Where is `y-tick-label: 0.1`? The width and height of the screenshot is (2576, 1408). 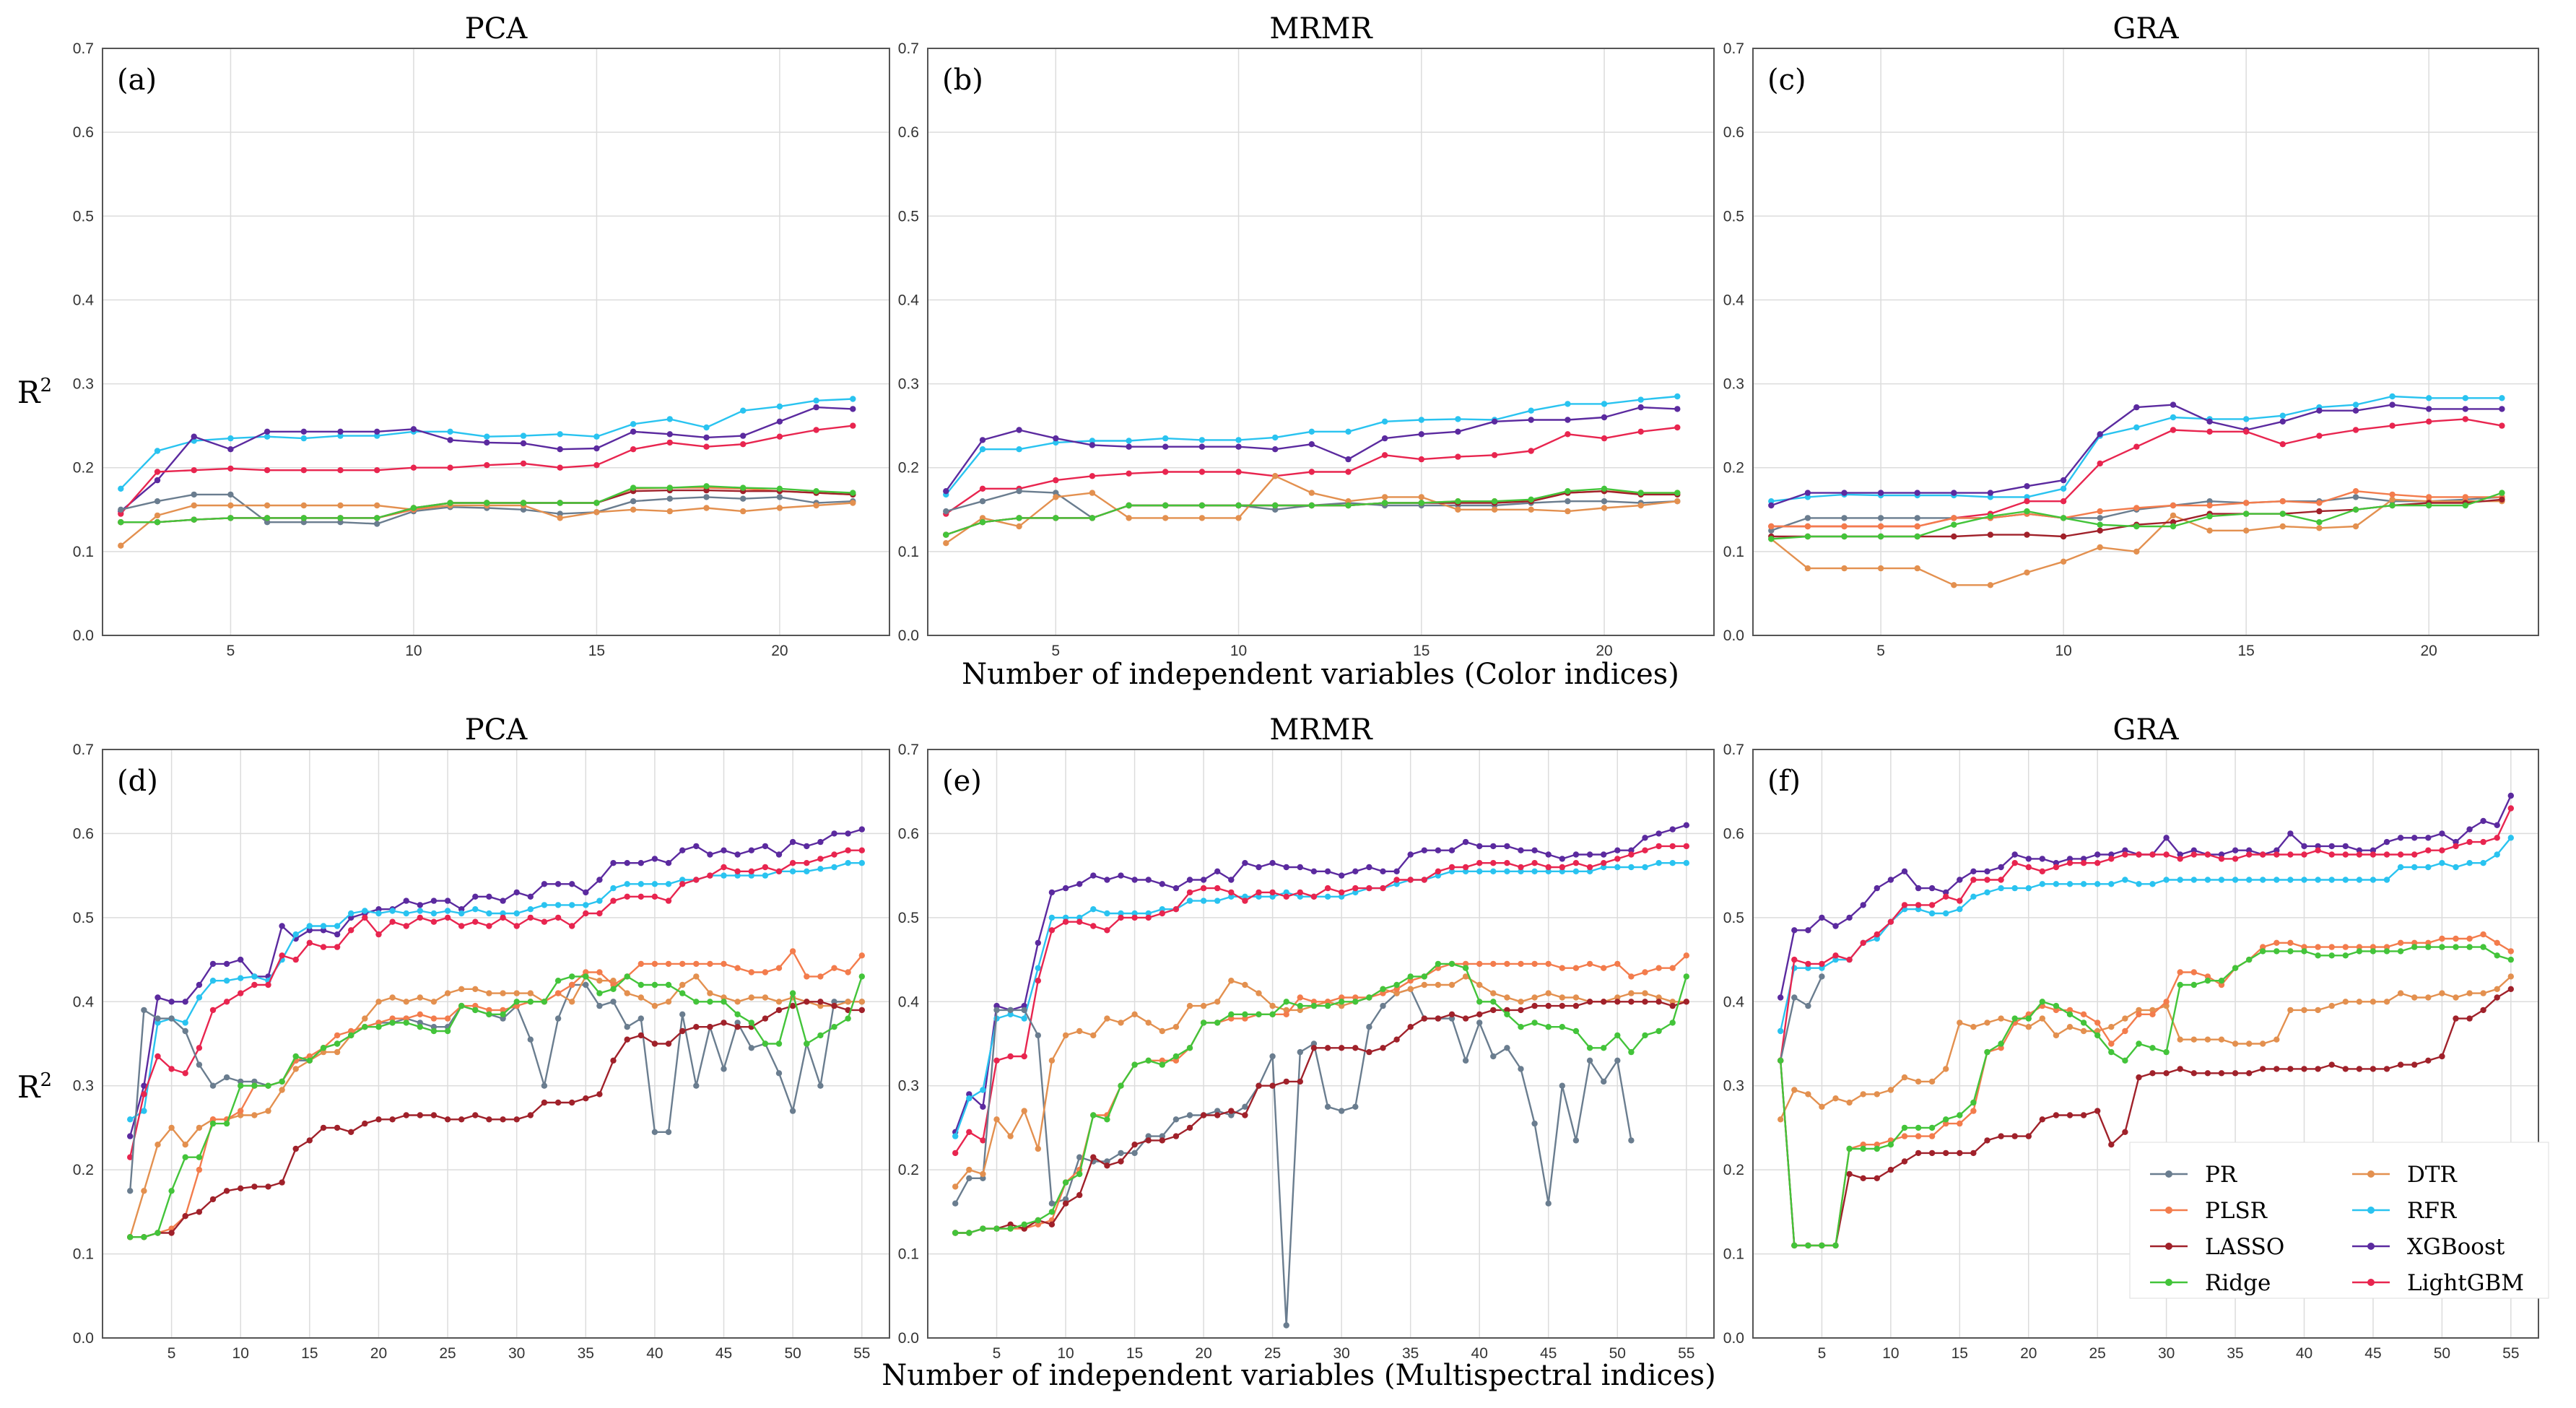 y-tick-label: 0.1 is located at coordinates (1733, 552).